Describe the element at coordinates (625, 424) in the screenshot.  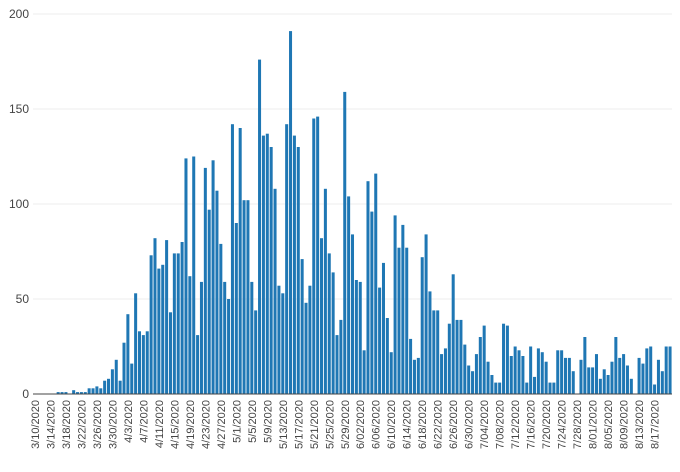
I see `x-tick-label: 8/09/2020` at that location.